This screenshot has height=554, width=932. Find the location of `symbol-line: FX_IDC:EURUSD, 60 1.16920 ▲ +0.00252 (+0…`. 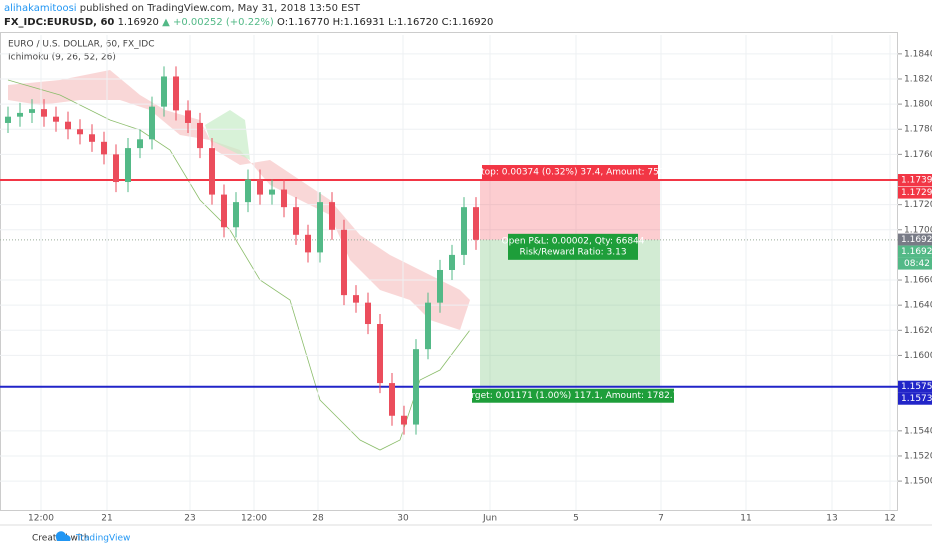

symbol-line: FX_IDC:EURUSD, 60 1.16920 ▲ +0.00252 (+0… is located at coordinates (248, 22).